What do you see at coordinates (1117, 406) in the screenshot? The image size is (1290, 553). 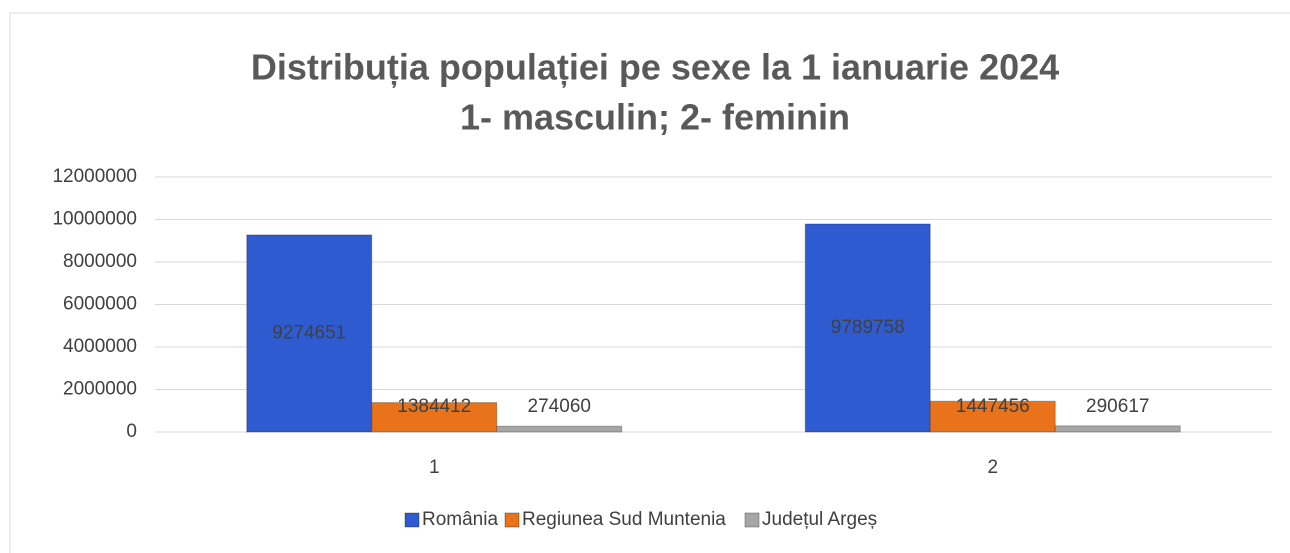 I see `data-label: 290617` at bounding box center [1117, 406].